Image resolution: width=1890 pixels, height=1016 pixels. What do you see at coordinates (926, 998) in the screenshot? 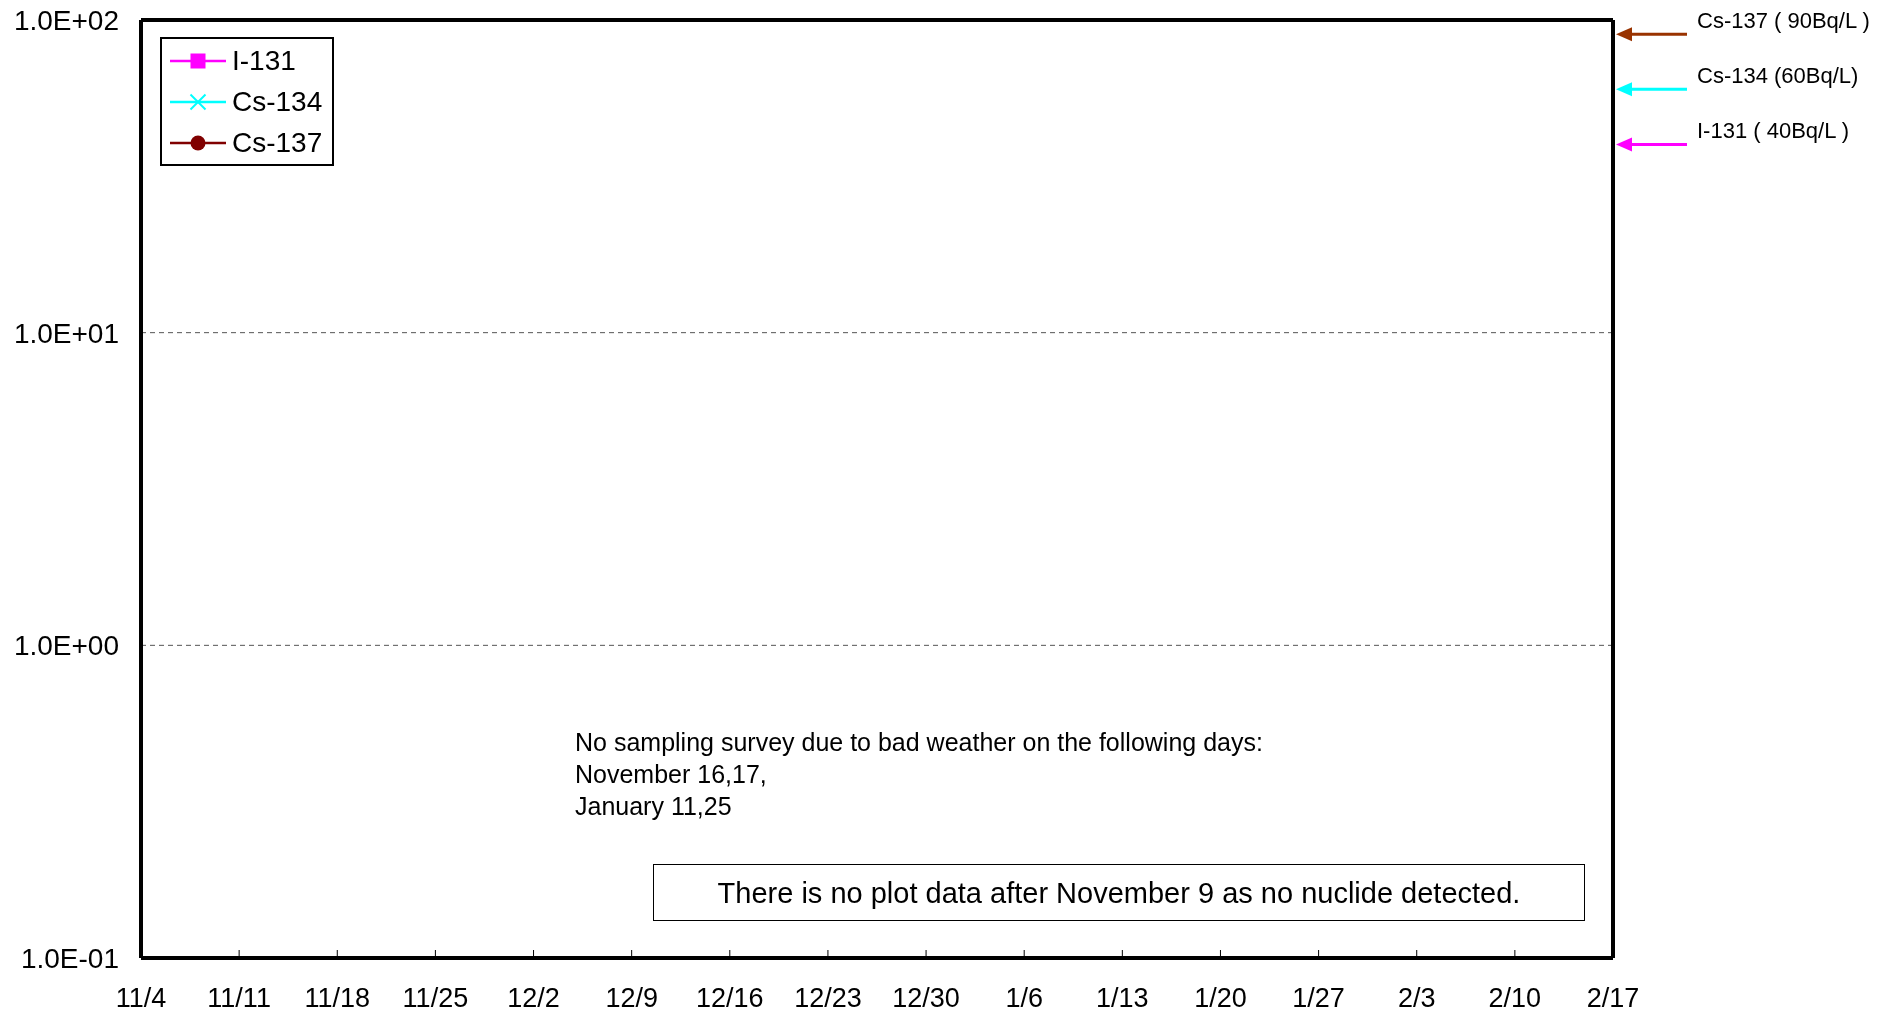
I see `x-tick-label: 12/30` at bounding box center [926, 998].